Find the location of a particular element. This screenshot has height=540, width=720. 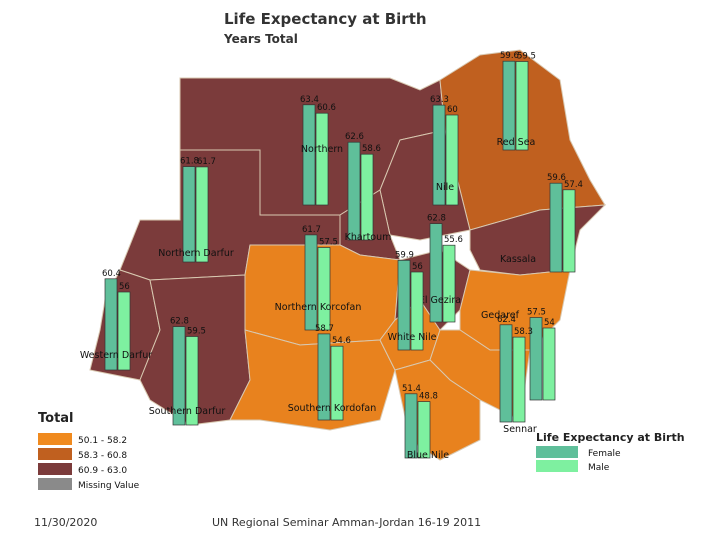

value-label: 57.4 is located at coordinates (573, 185).